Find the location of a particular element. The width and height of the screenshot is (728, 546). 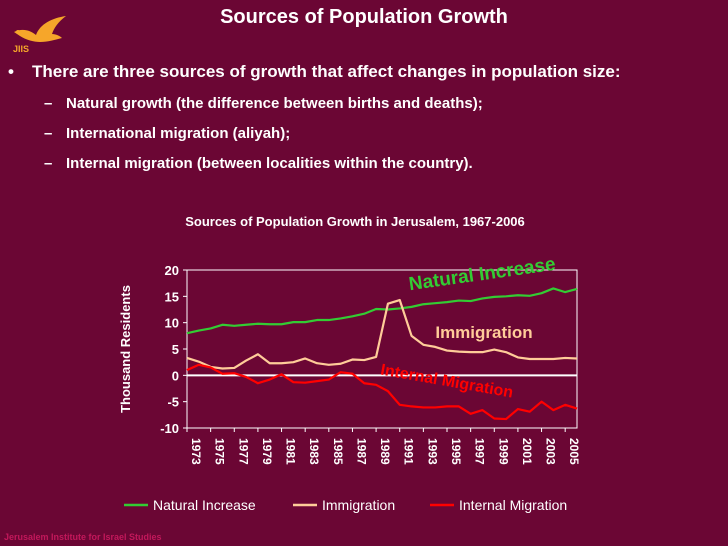

logo-text: JIIS is located at coordinates (21, 49).